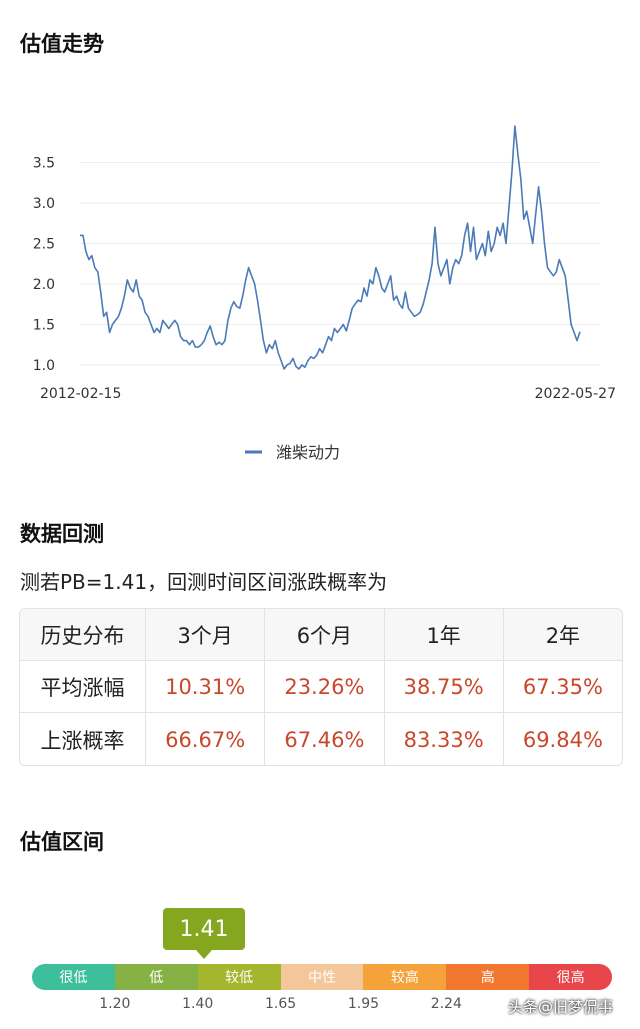 The width and height of the screenshot is (640, 1029). Describe the element at coordinates (115, 1004) in the screenshot. I see `scale-tick-label: 1.20` at that location.